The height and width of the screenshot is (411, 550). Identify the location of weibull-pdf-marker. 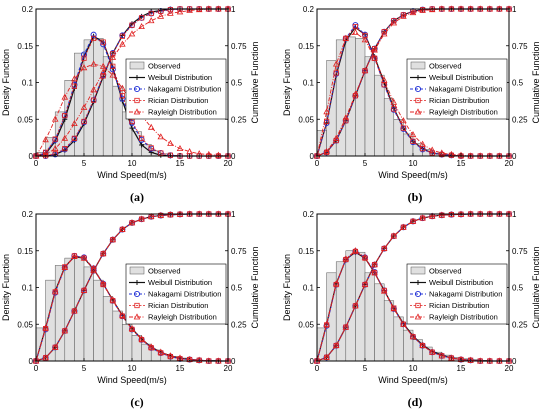
(113, 68).